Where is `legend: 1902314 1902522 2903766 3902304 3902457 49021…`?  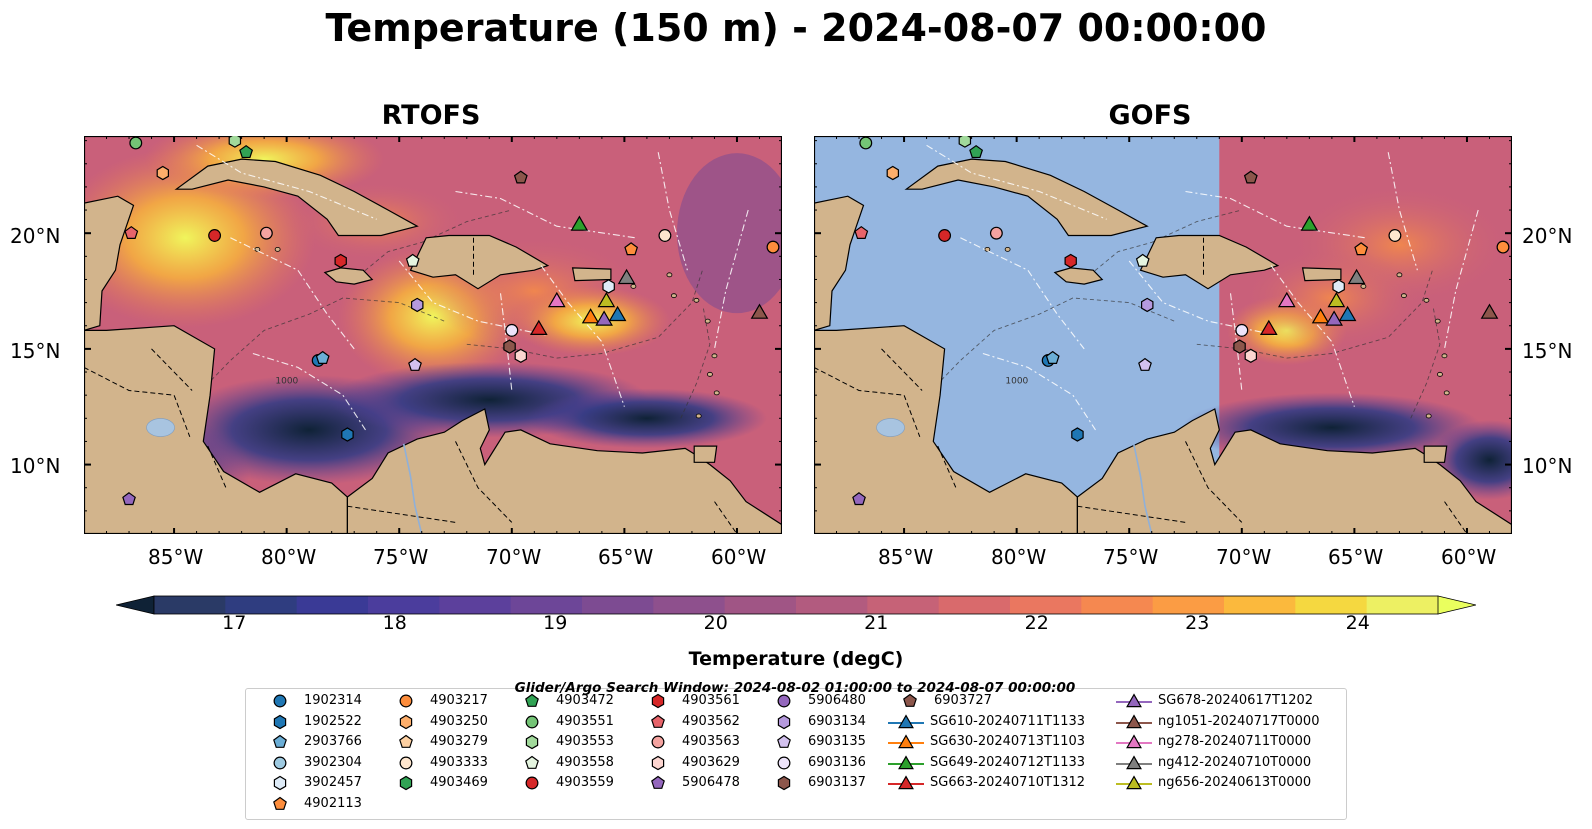 legend: 1902314 1902522 2903766 3902304 3902457 49021… is located at coordinates (796, 754).